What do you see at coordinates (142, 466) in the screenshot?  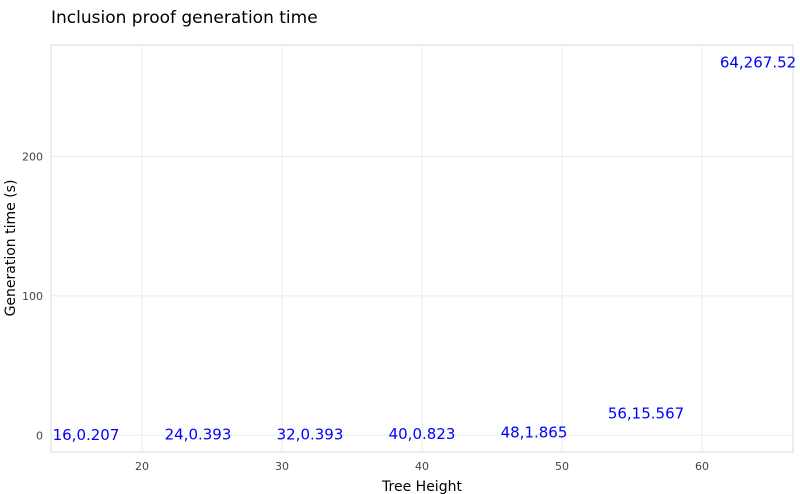 I see `x-tick-label: 20` at bounding box center [142, 466].